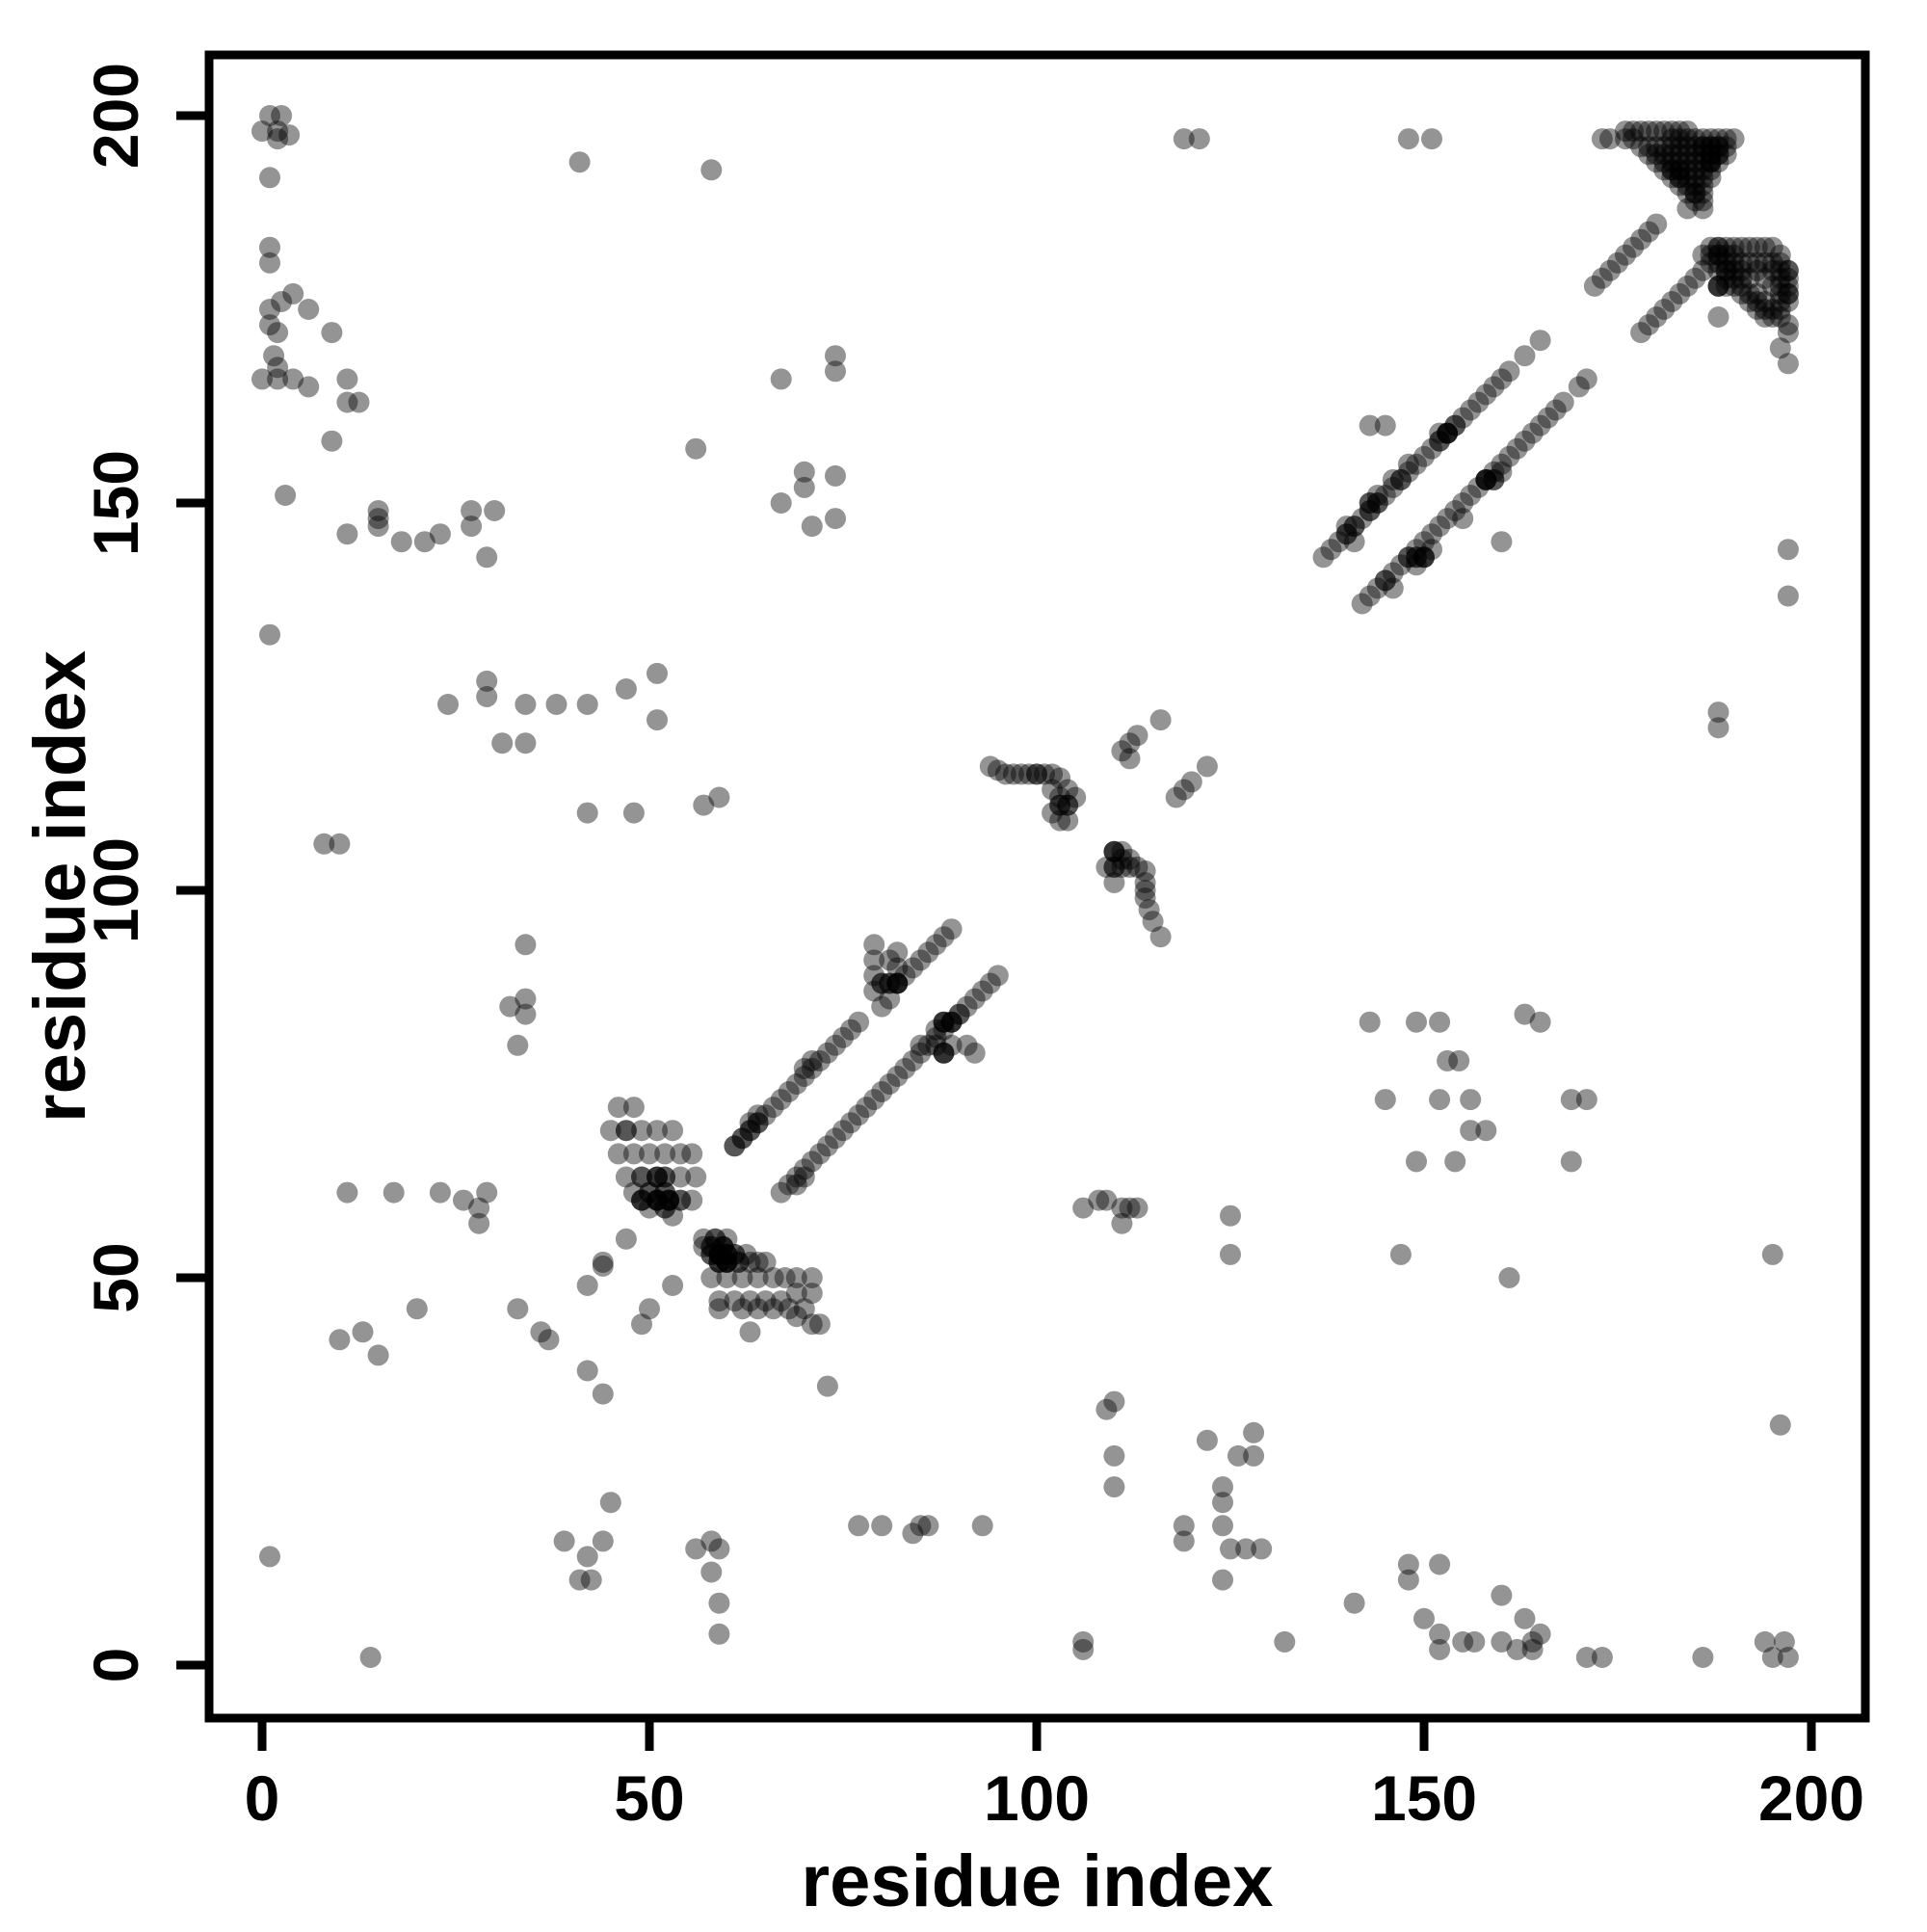 This screenshot has width=1927, height=1932. I want to click on x-tick-label: 50, so click(649, 1798).